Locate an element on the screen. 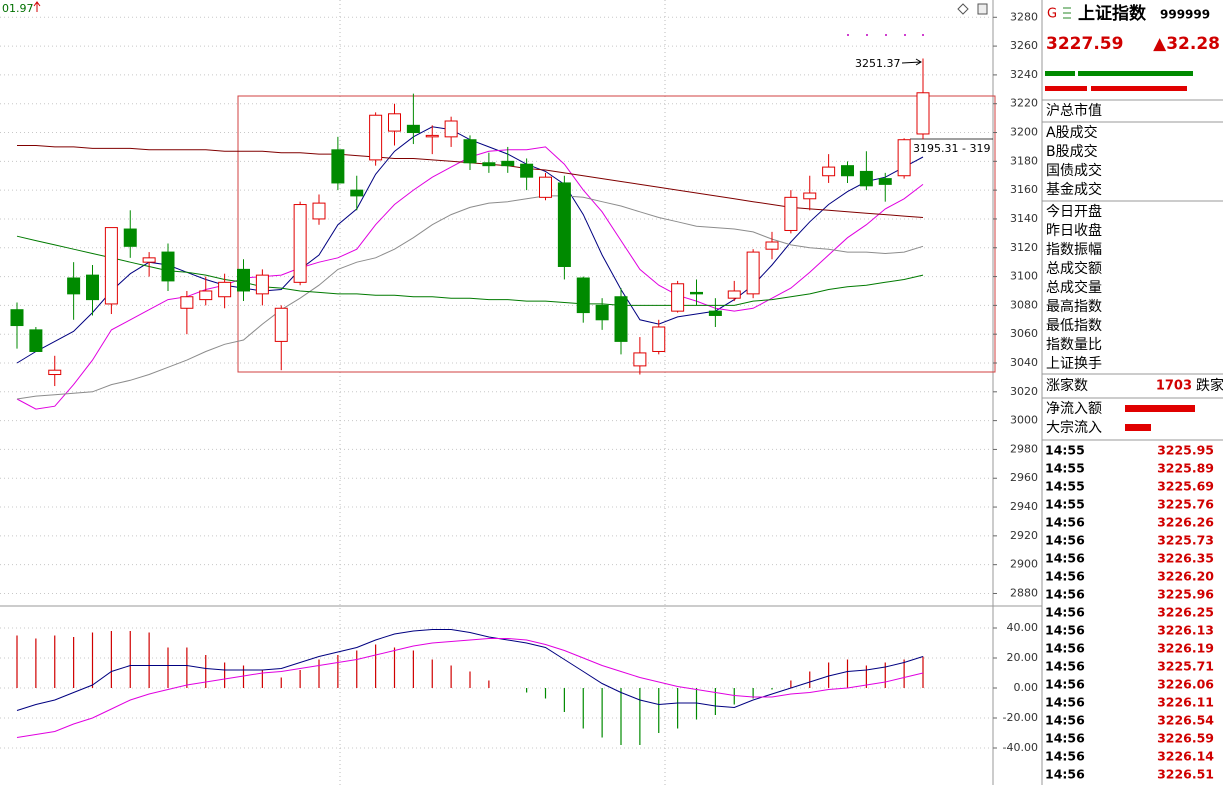  tick-price: 3225.76 is located at coordinates (1185, 504).